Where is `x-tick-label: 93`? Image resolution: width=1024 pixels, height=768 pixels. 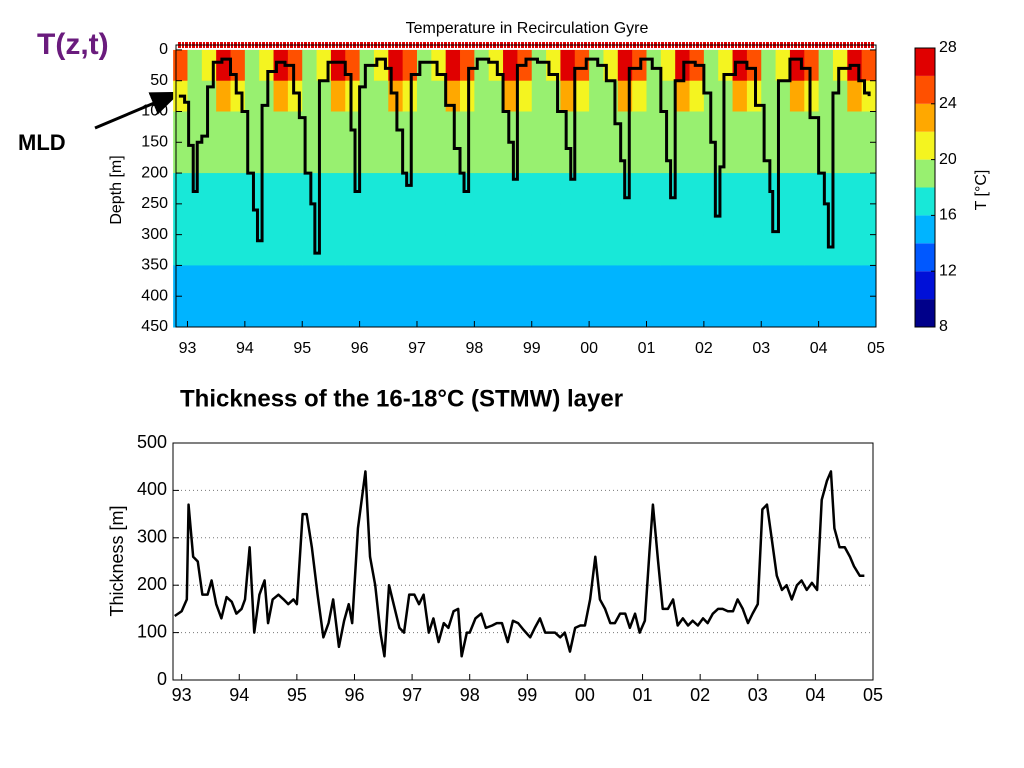
x-tick-label: 93 is located at coordinates (188, 348).